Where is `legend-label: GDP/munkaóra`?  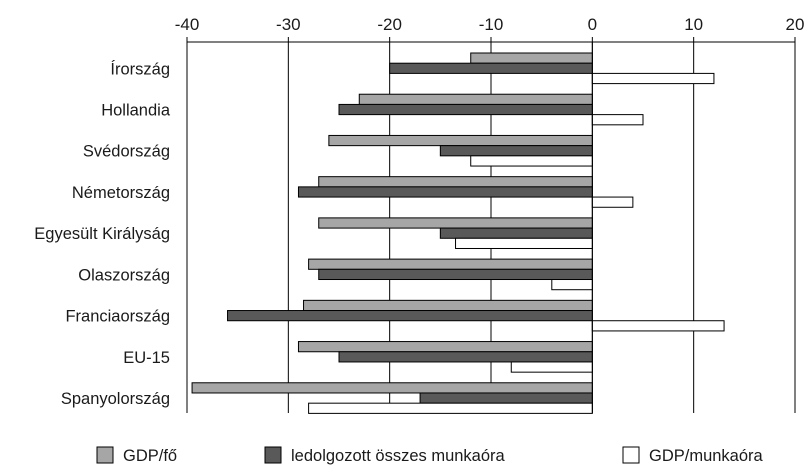
legend-label: GDP/munkaóra is located at coordinates (706, 456).